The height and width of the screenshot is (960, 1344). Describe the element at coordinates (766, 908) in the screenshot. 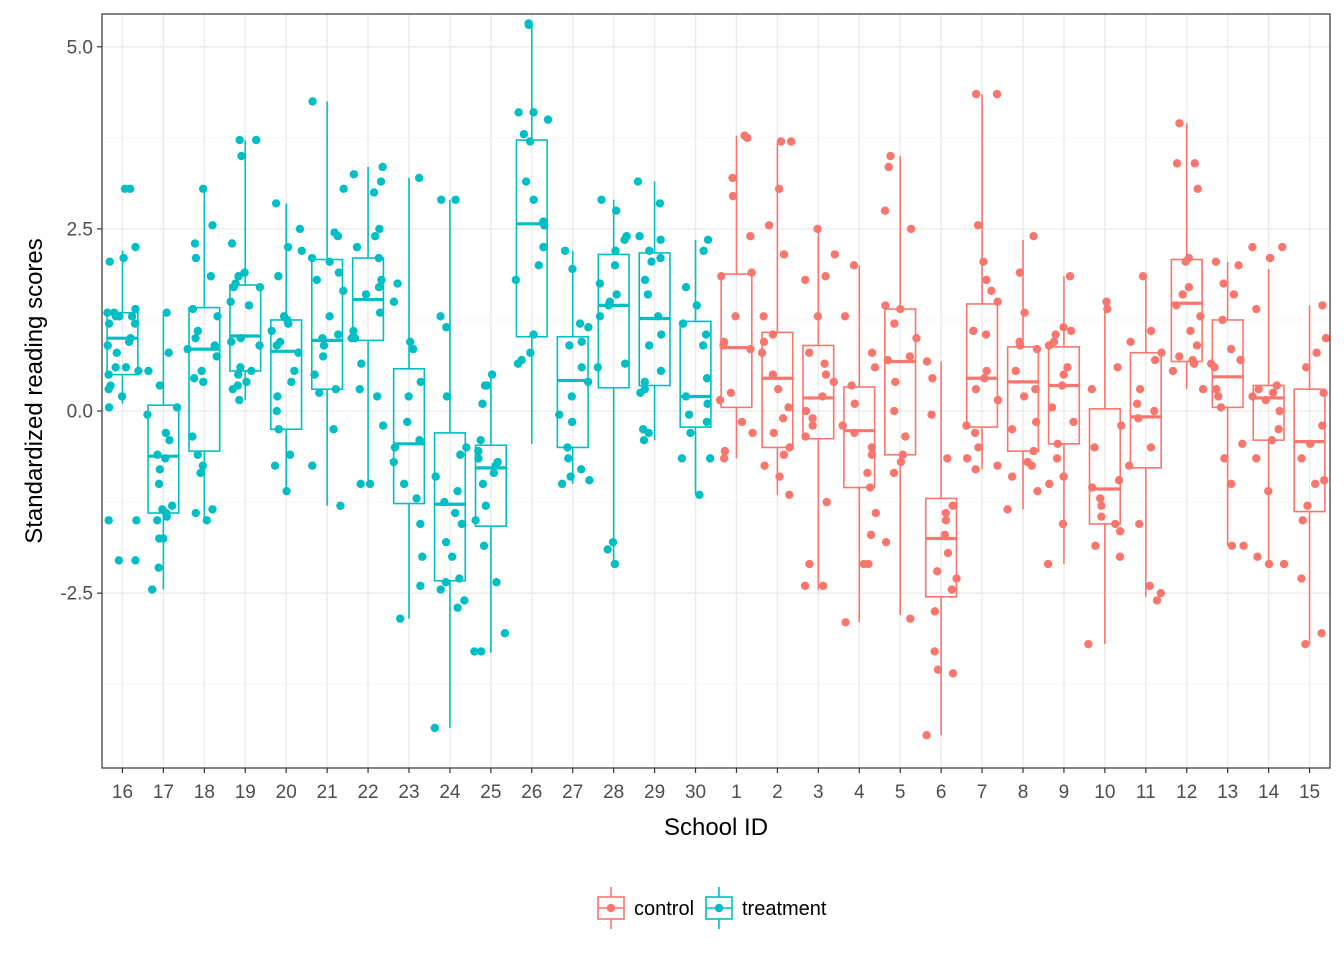

I see `legend-item-treatment: treatment` at that location.